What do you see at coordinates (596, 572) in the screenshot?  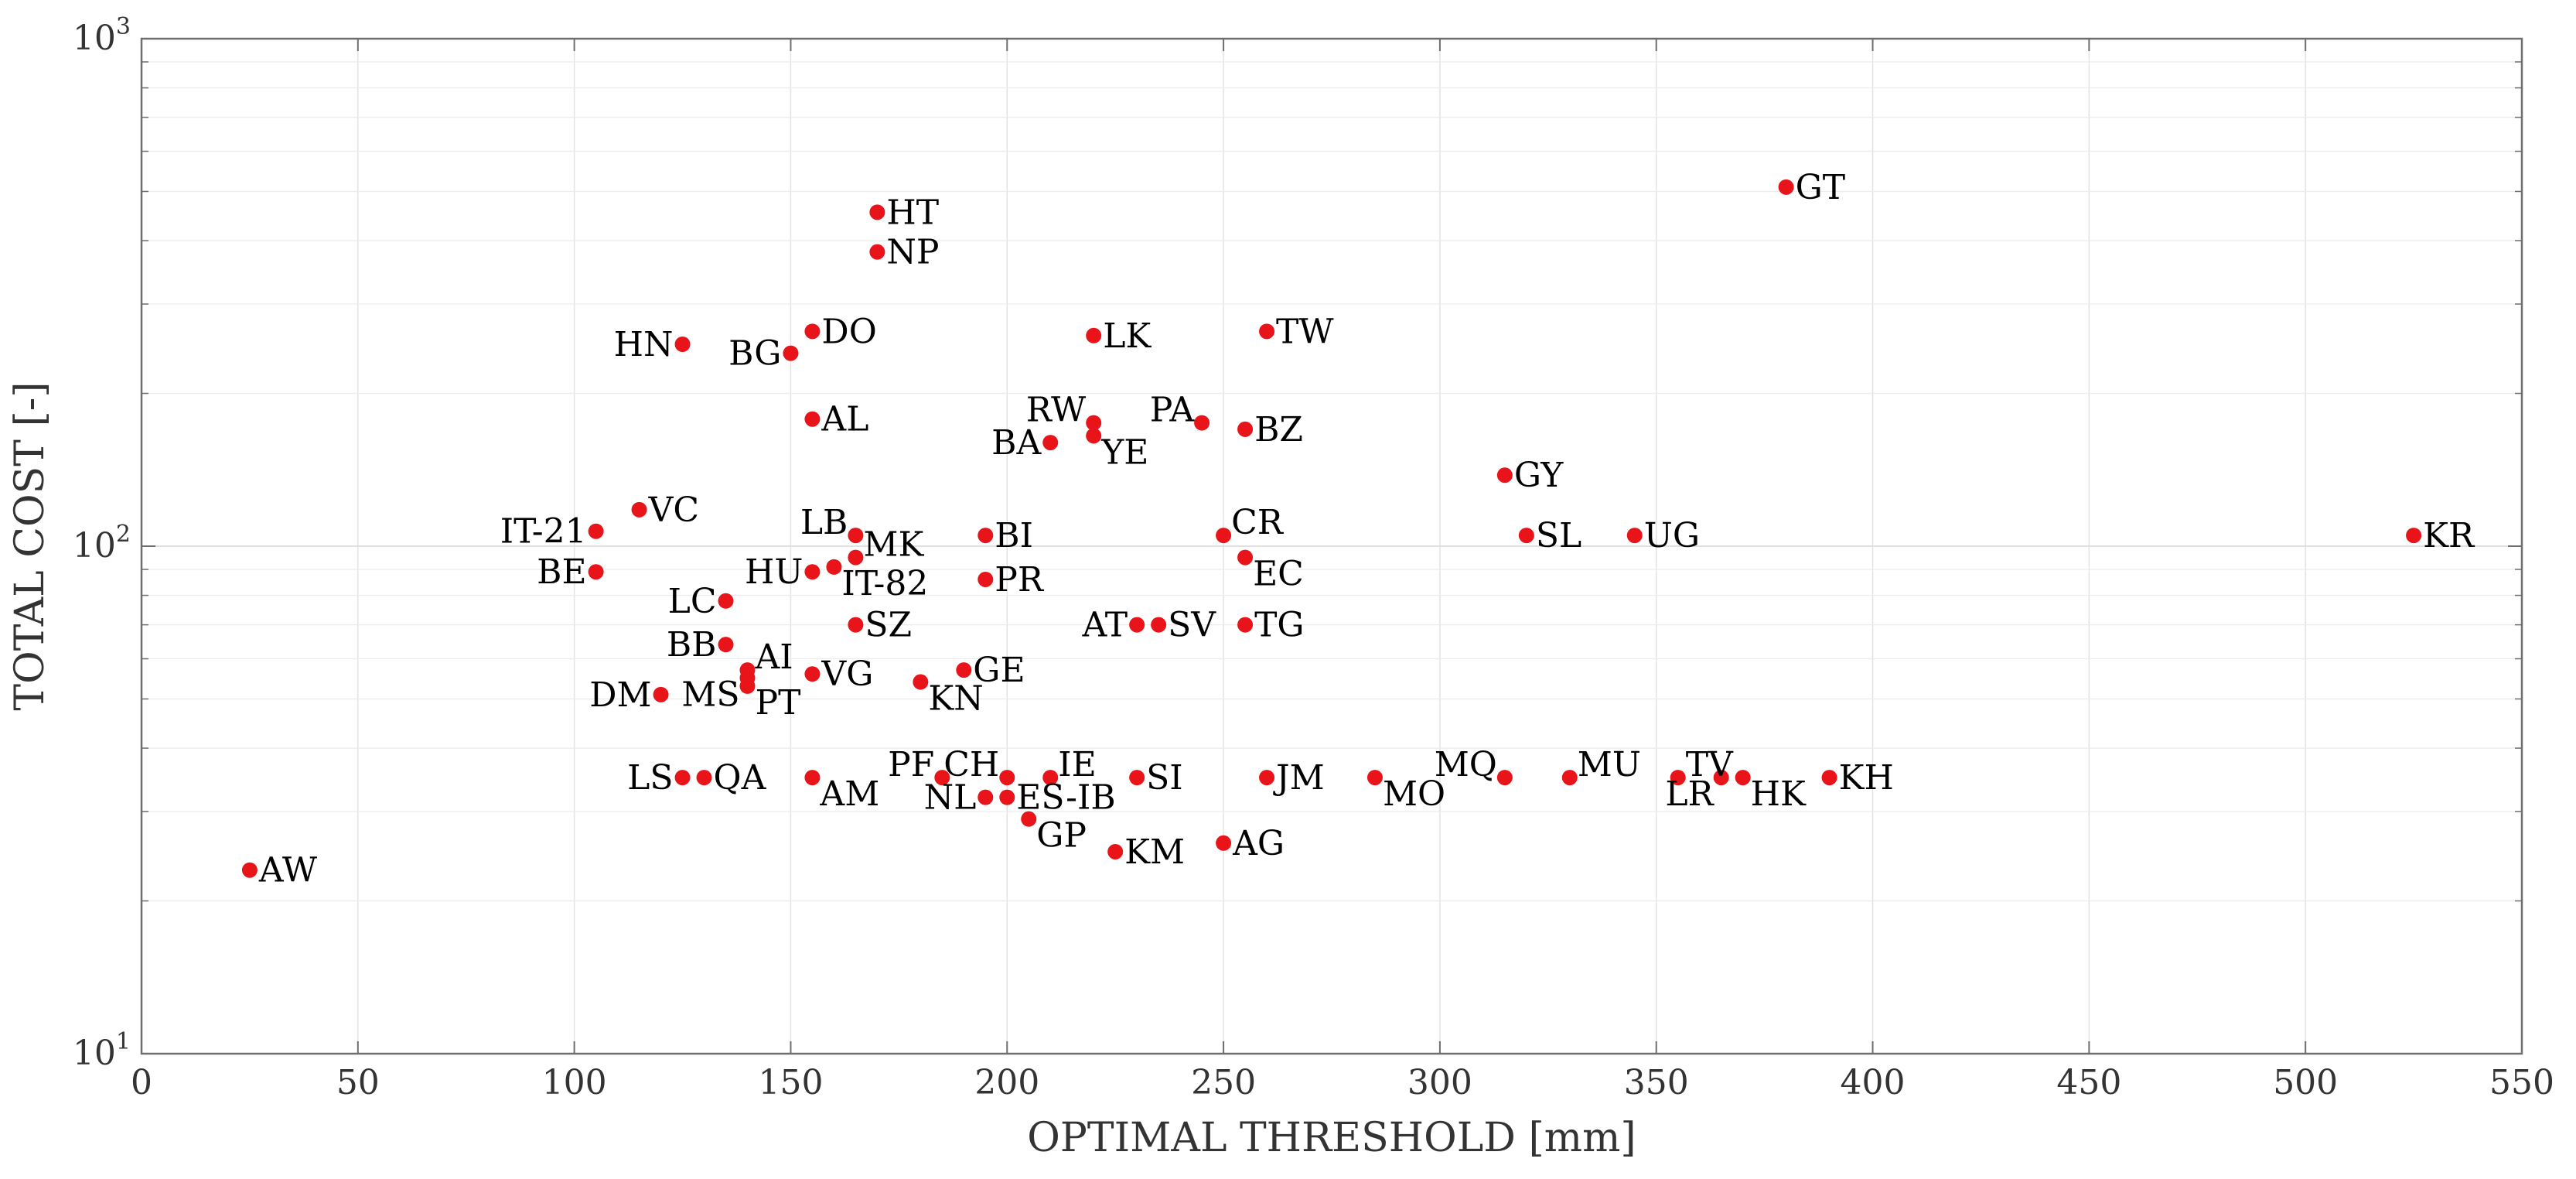 I see `data-point-be` at bounding box center [596, 572].